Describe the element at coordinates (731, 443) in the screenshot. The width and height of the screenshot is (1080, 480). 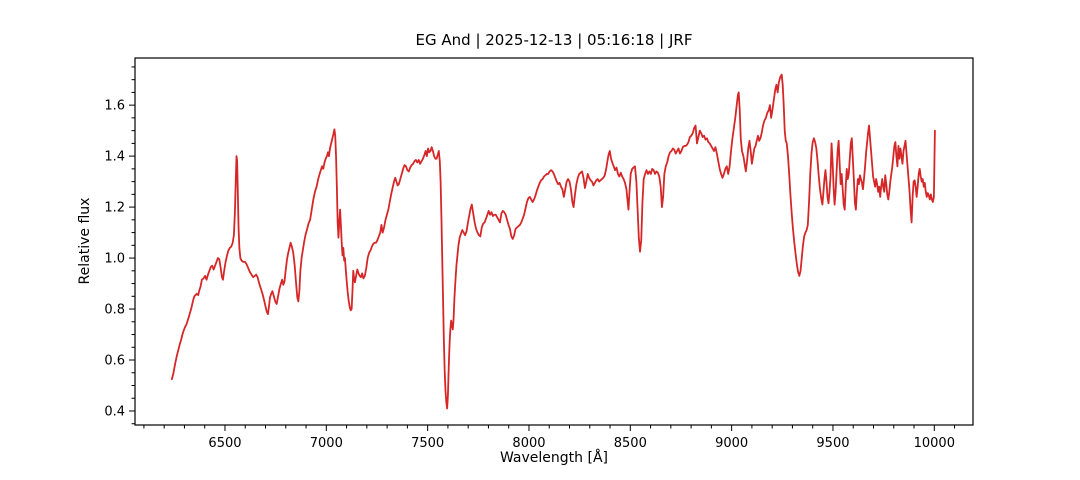
I see `x-tick-label: 9000` at that location.